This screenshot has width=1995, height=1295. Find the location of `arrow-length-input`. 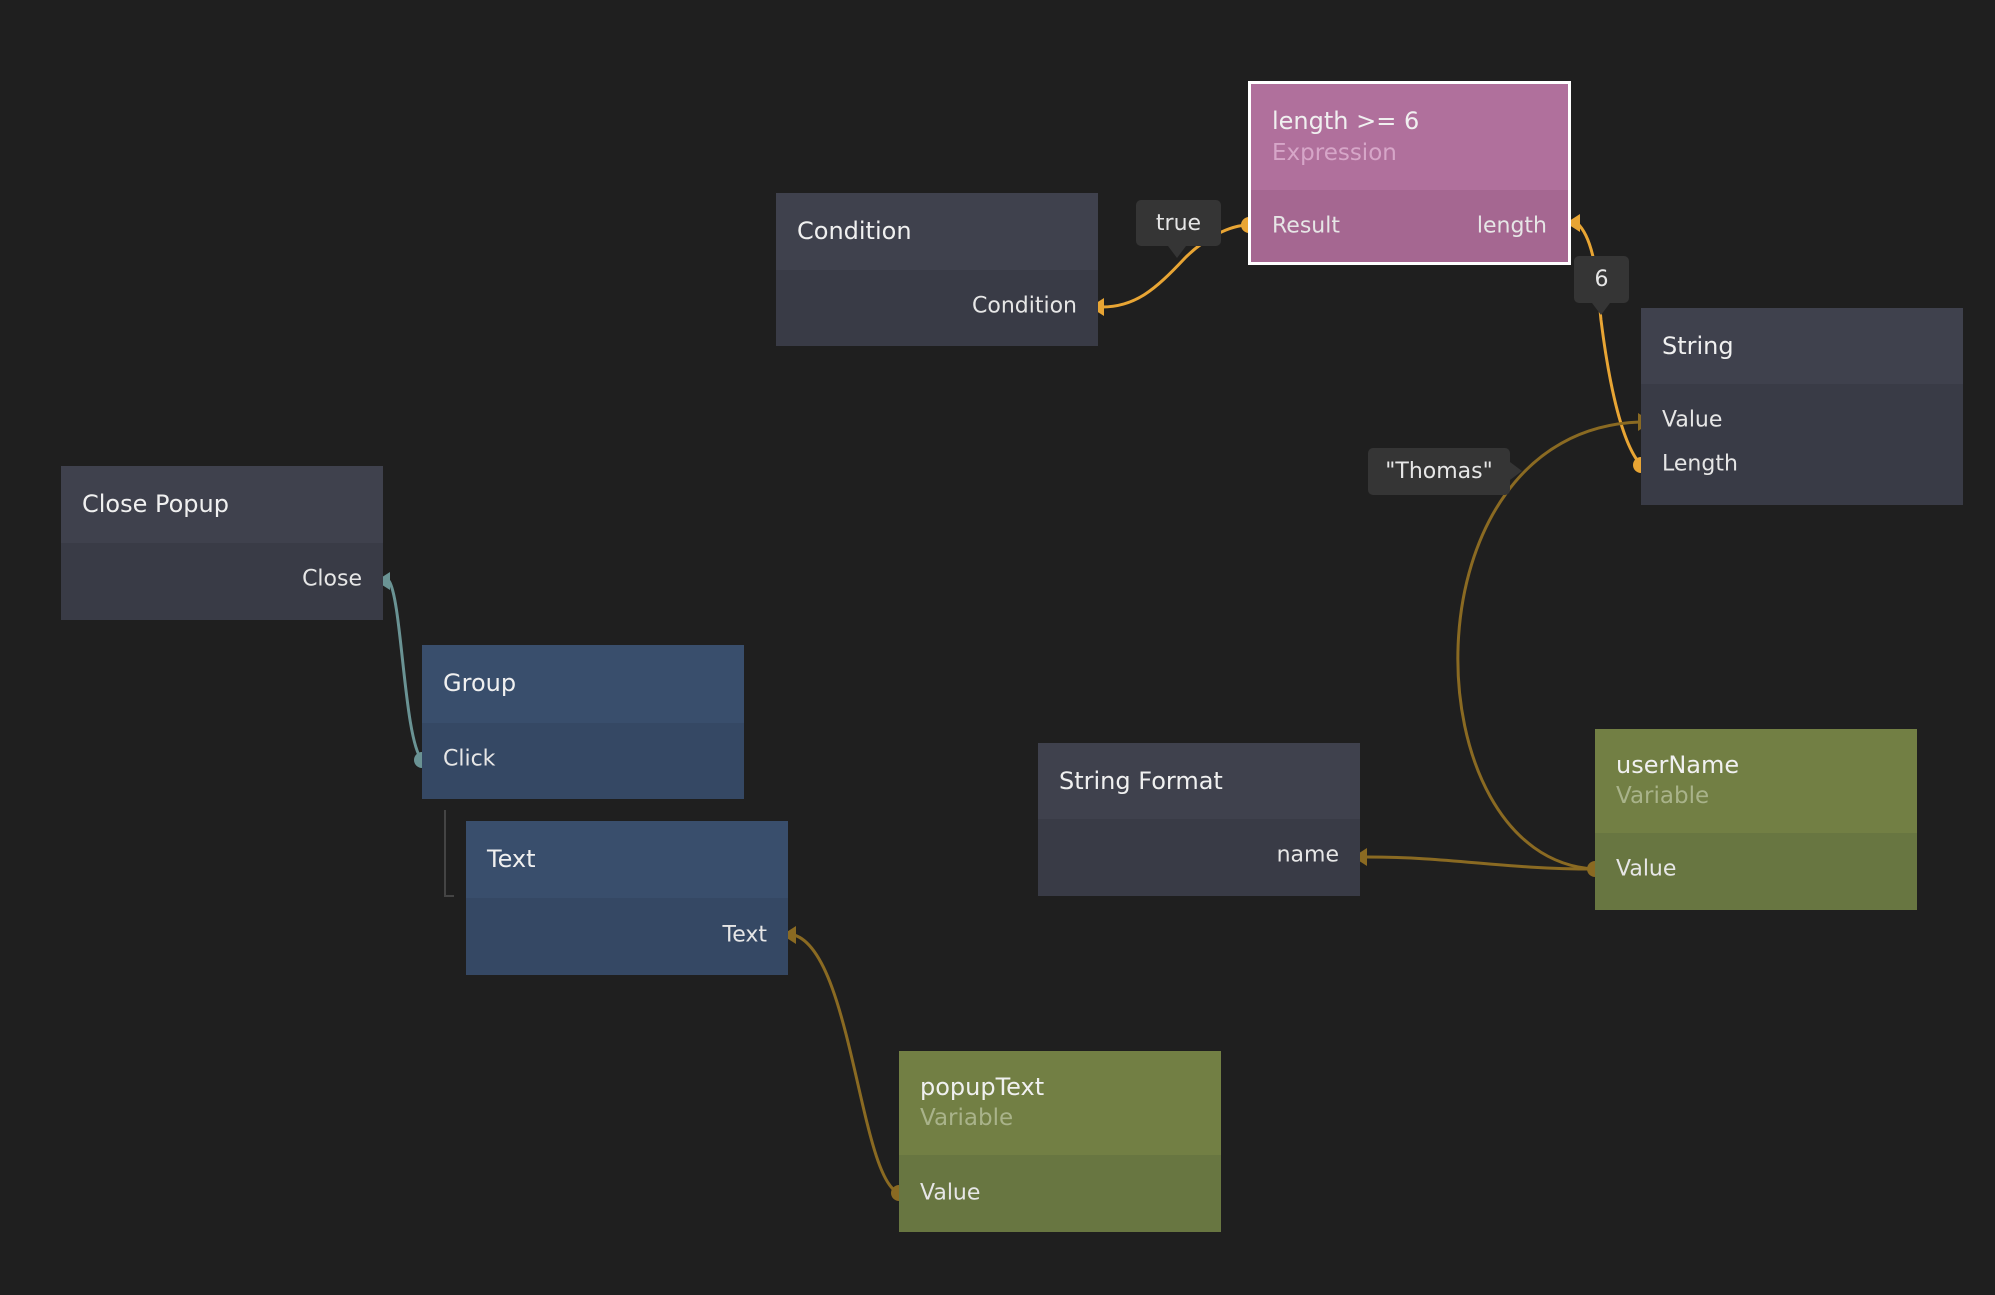

arrow-length-input is located at coordinates (1573, 223).